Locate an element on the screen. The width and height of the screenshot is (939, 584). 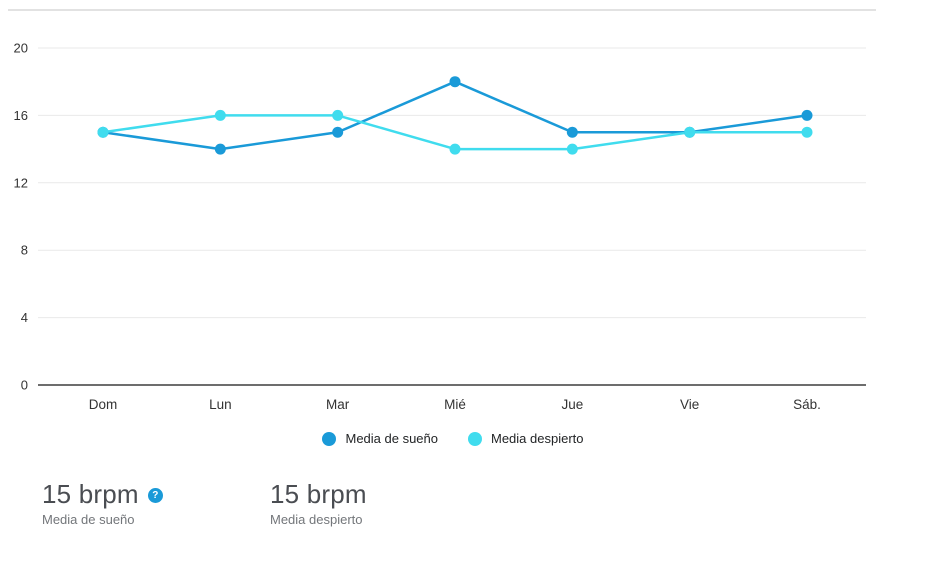
stat-label-sueno: Media de sueño is located at coordinates (88, 520).